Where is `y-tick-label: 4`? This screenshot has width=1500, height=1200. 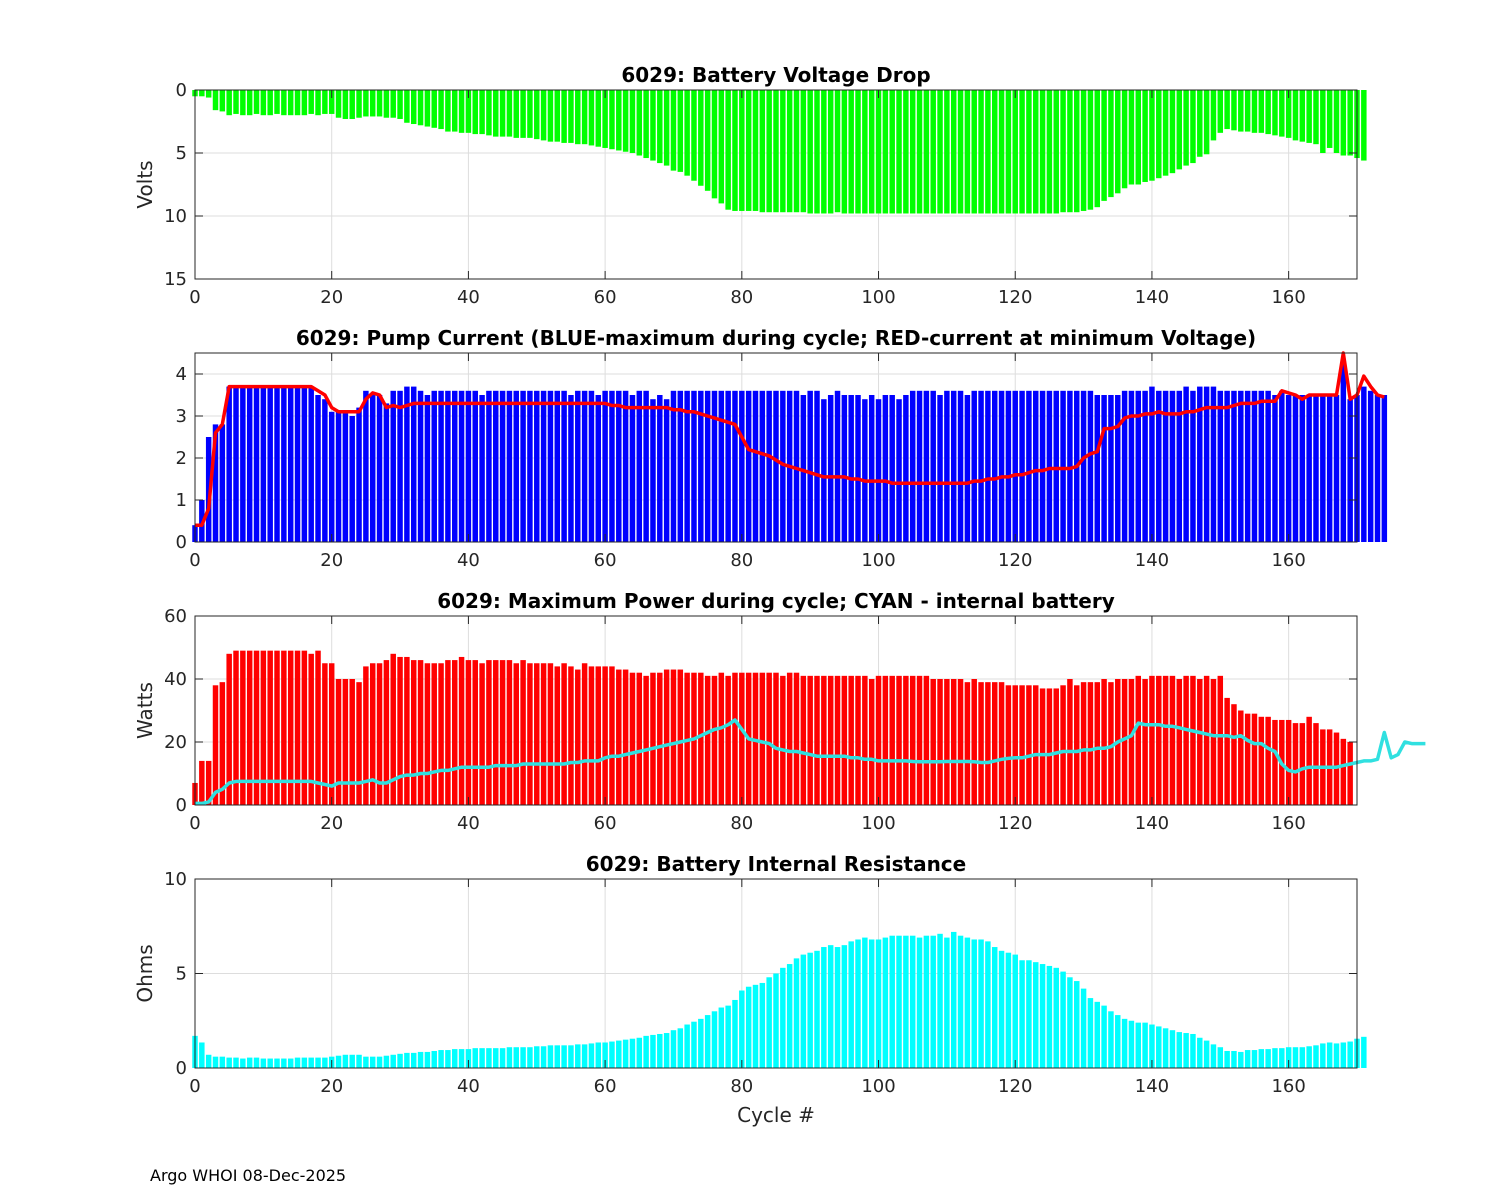
y-tick-label: 4 is located at coordinates (181, 374).